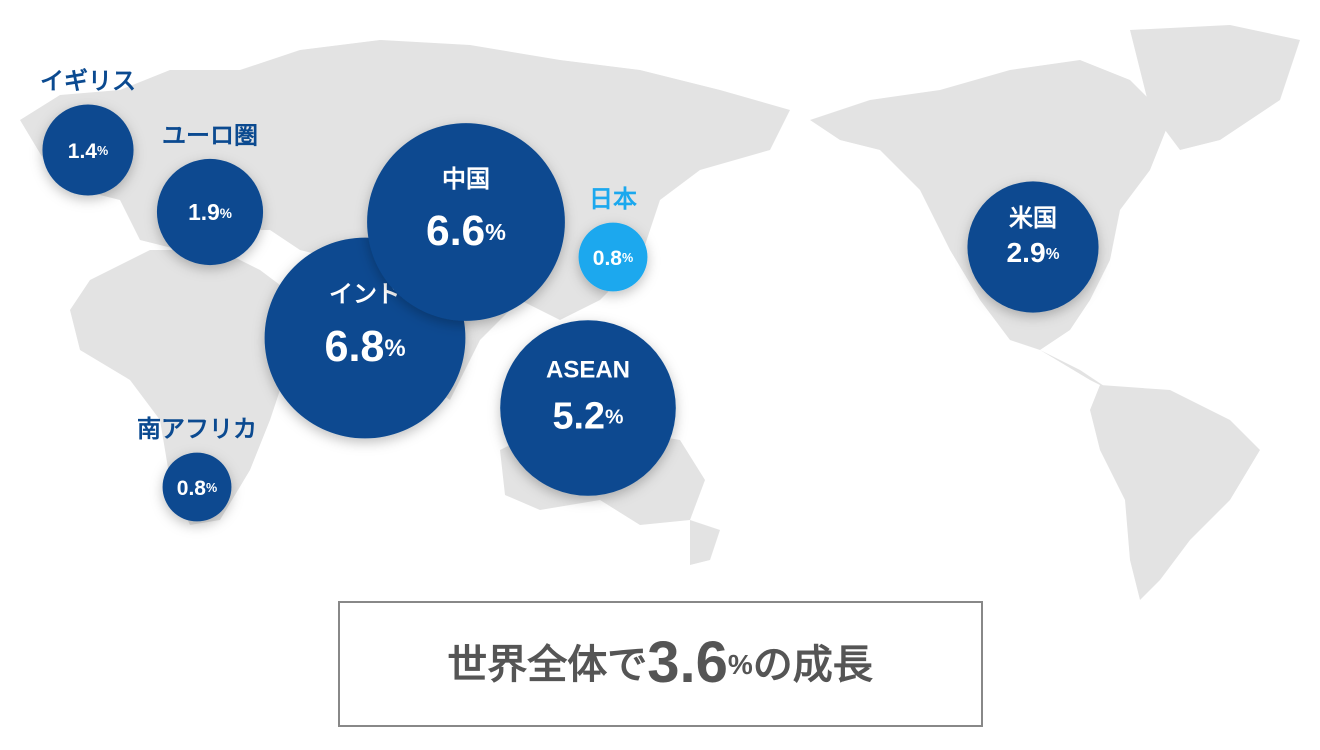 The image size is (1320, 750). I want to click on region-value: 6.8%, so click(364, 347).